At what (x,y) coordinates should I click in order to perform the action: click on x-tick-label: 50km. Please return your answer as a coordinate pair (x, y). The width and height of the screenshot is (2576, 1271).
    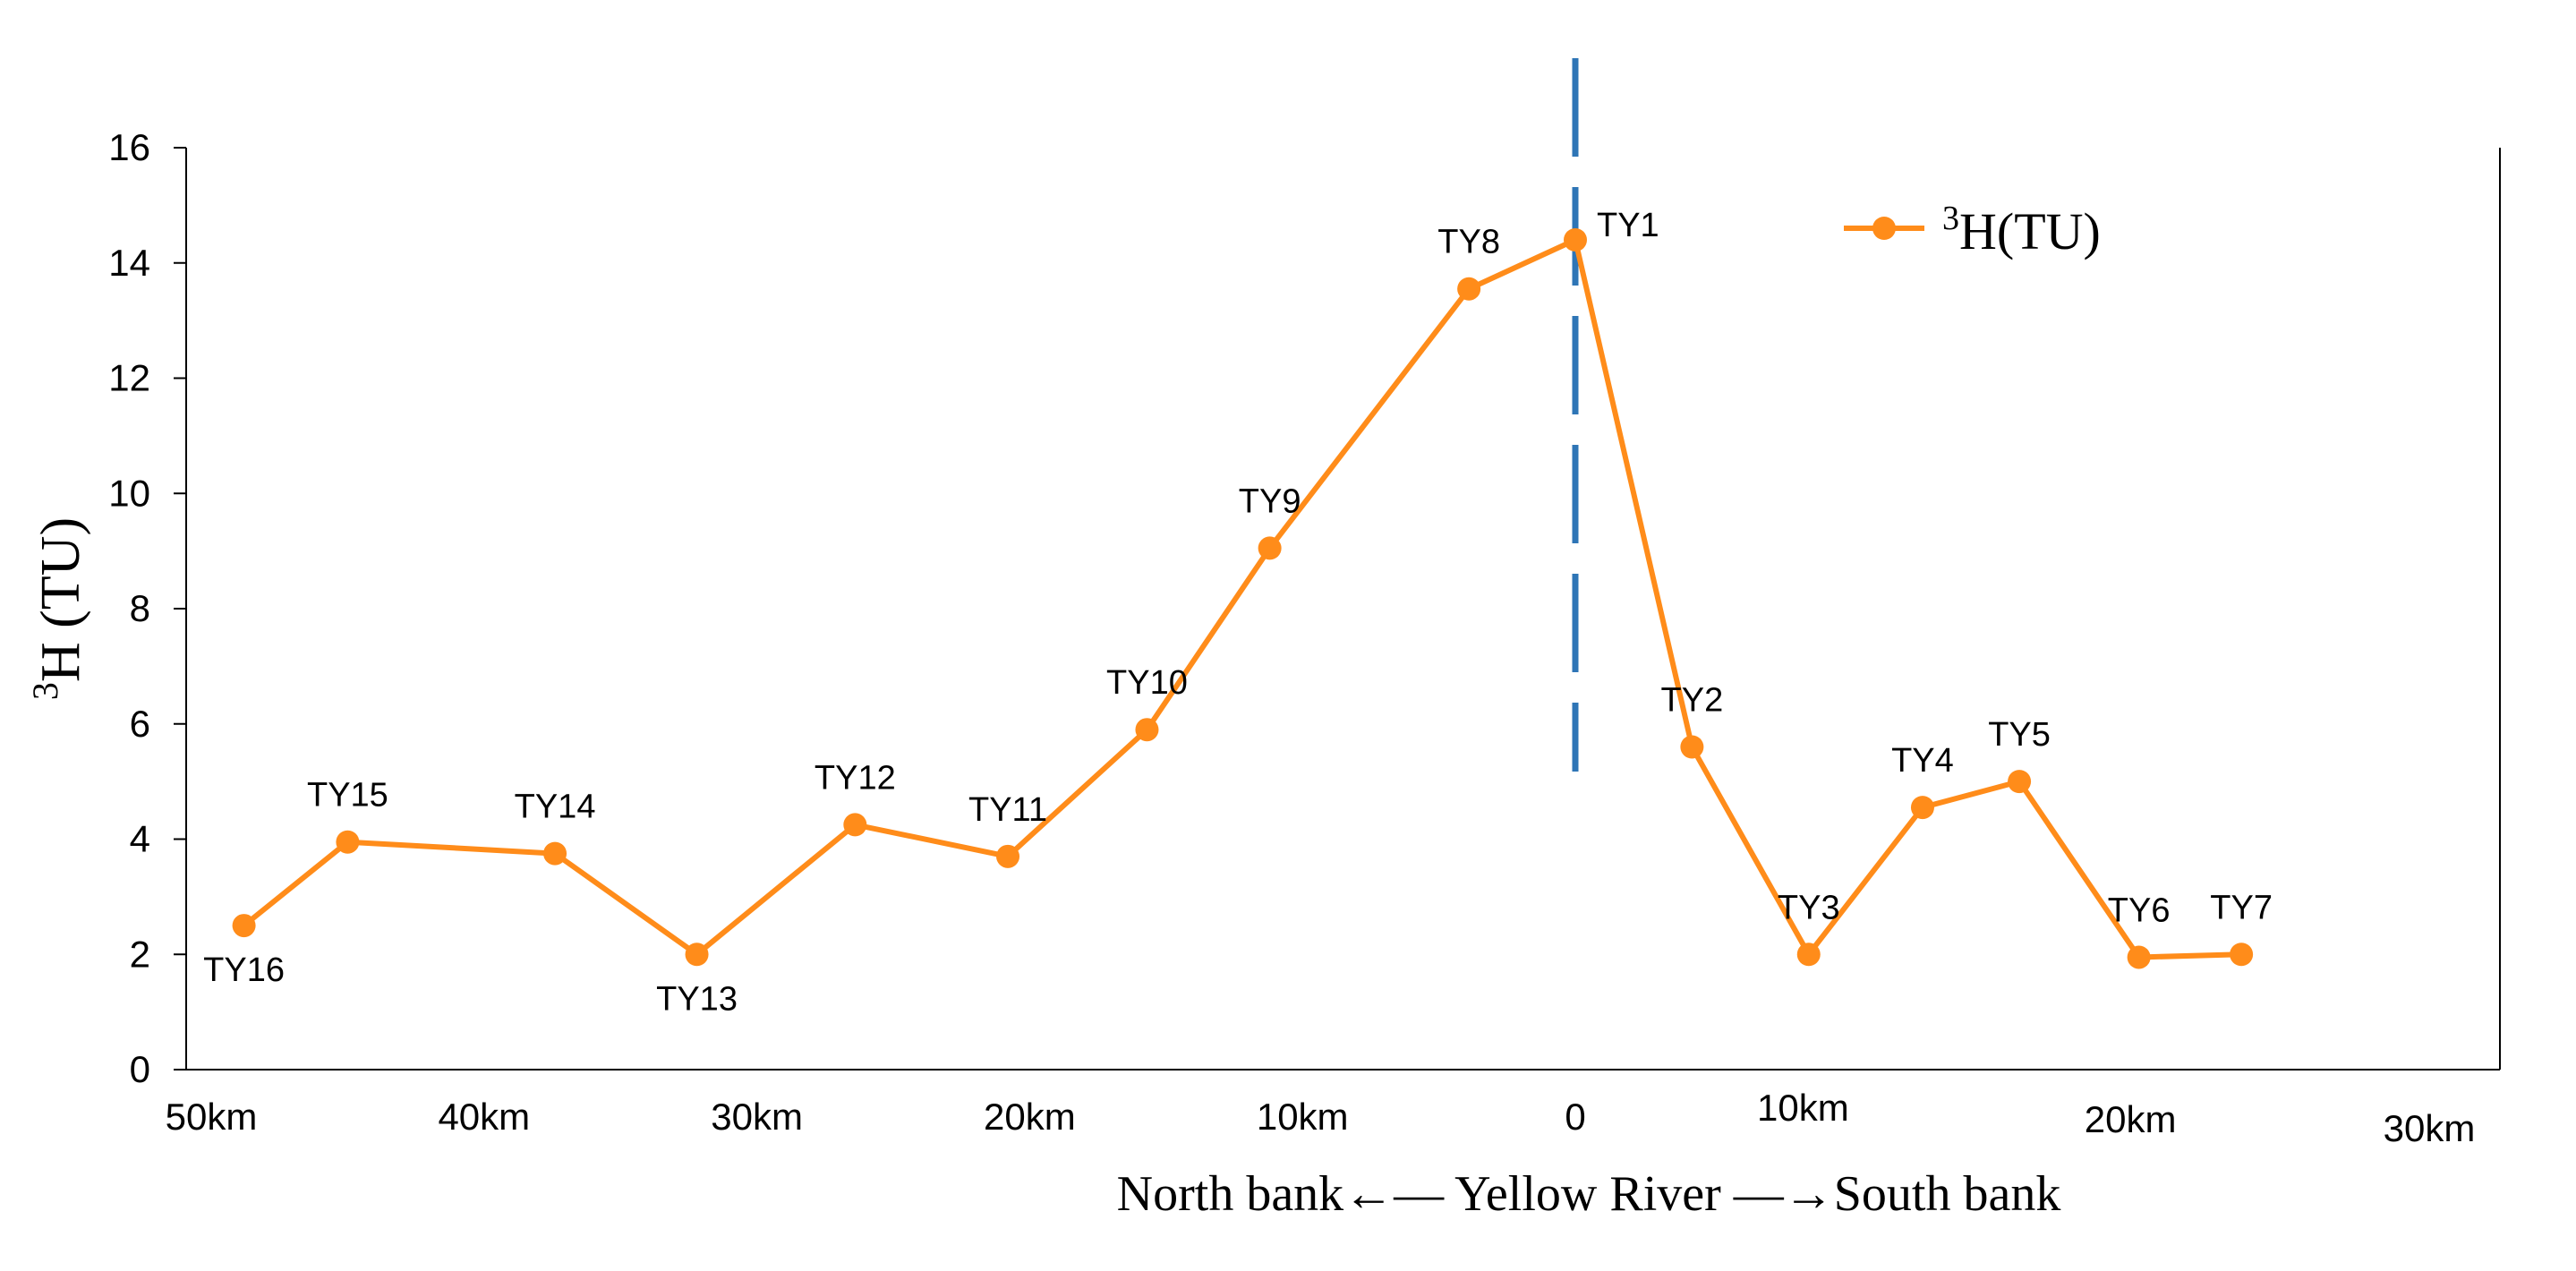
    Looking at the image, I should click on (212, 1117).